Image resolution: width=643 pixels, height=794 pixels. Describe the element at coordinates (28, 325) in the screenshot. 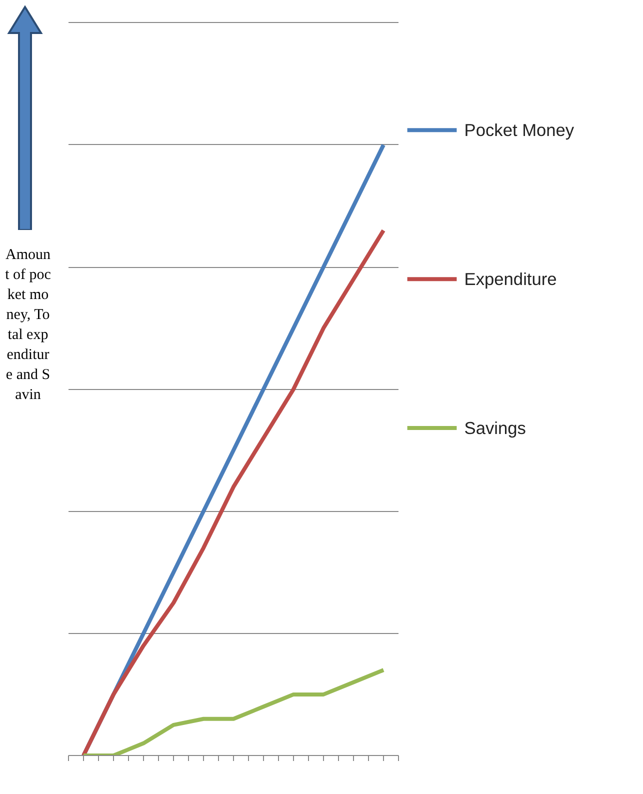

I see `y-axis-title: Amount of pocket money, Total expenditure and Savin` at that location.